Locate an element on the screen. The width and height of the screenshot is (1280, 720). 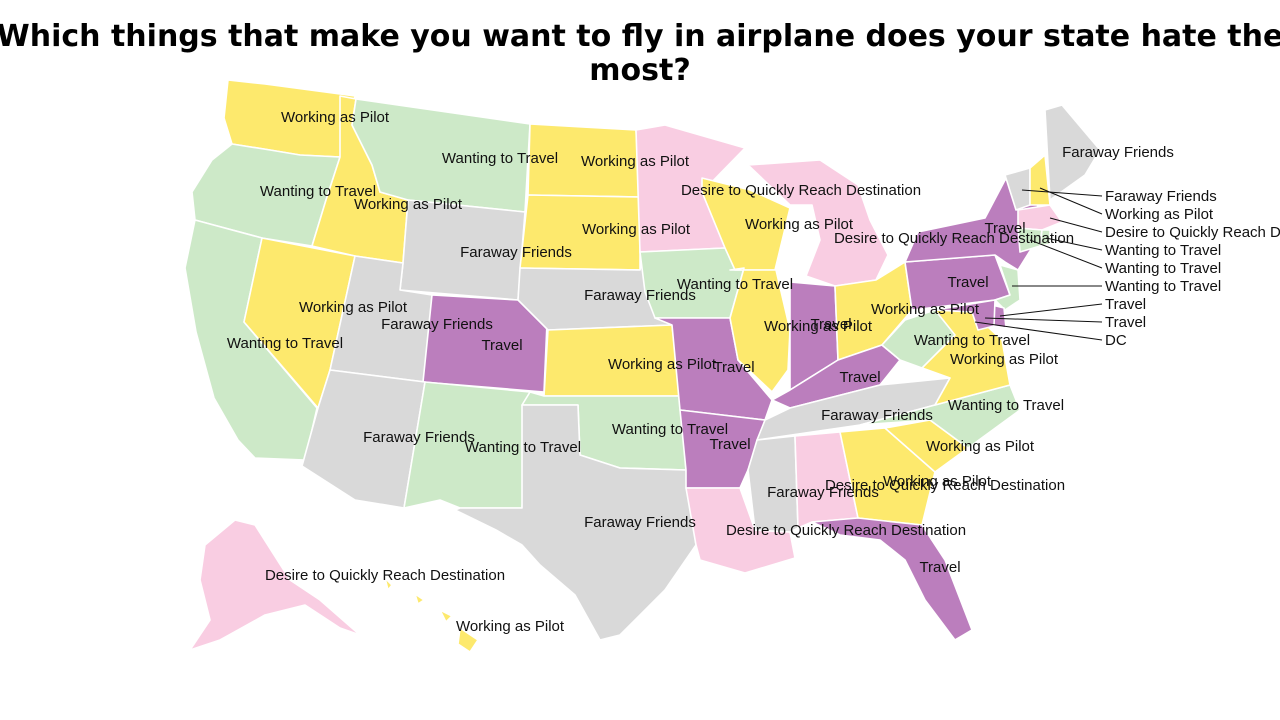
state-ny is located at coordinates (972, 222).